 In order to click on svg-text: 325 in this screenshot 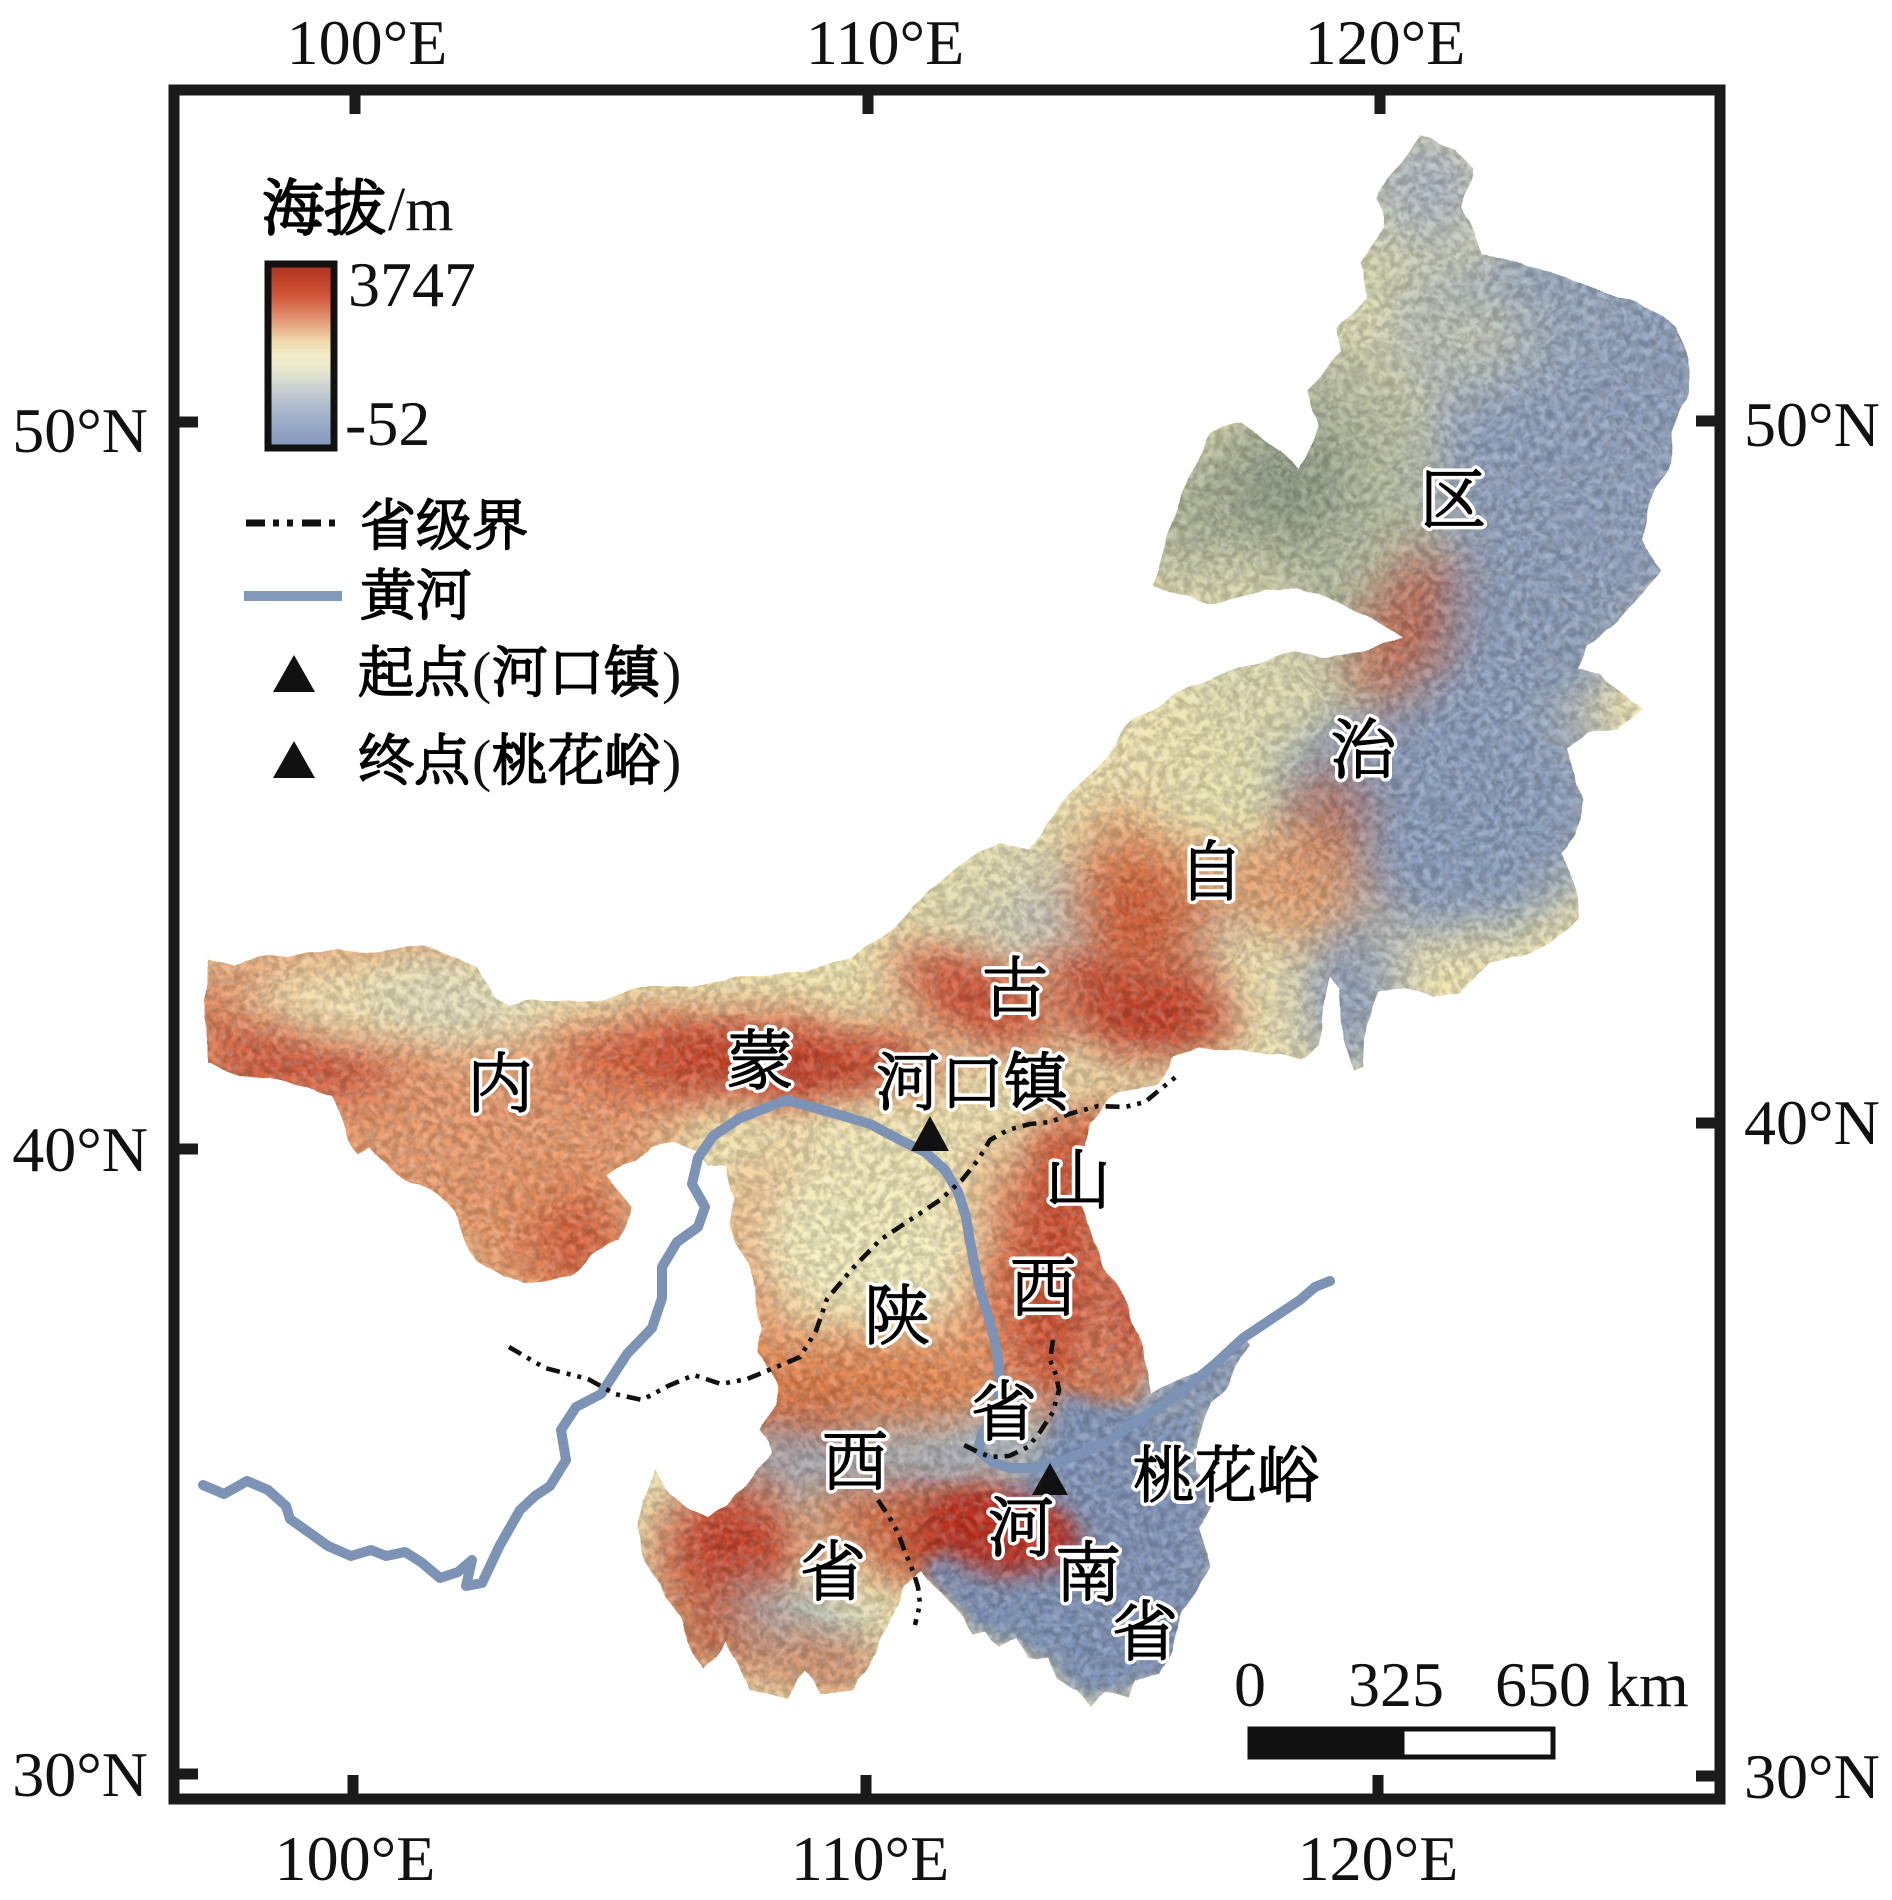, I will do `click(1396, 1684)`.